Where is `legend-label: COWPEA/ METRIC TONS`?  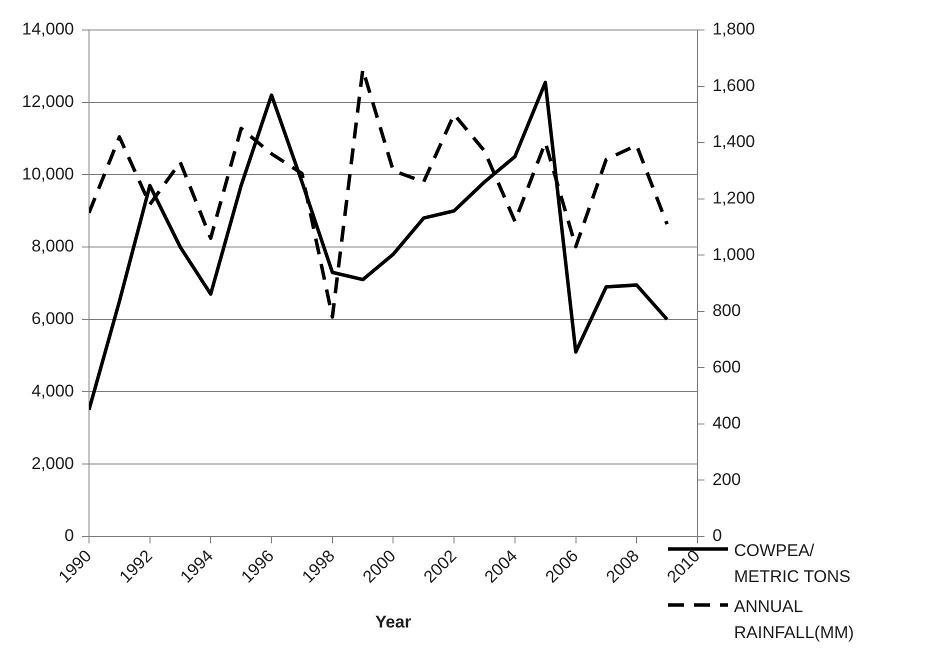 legend-label: COWPEA/ METRIC TONS is located at coordinates (793, 564).